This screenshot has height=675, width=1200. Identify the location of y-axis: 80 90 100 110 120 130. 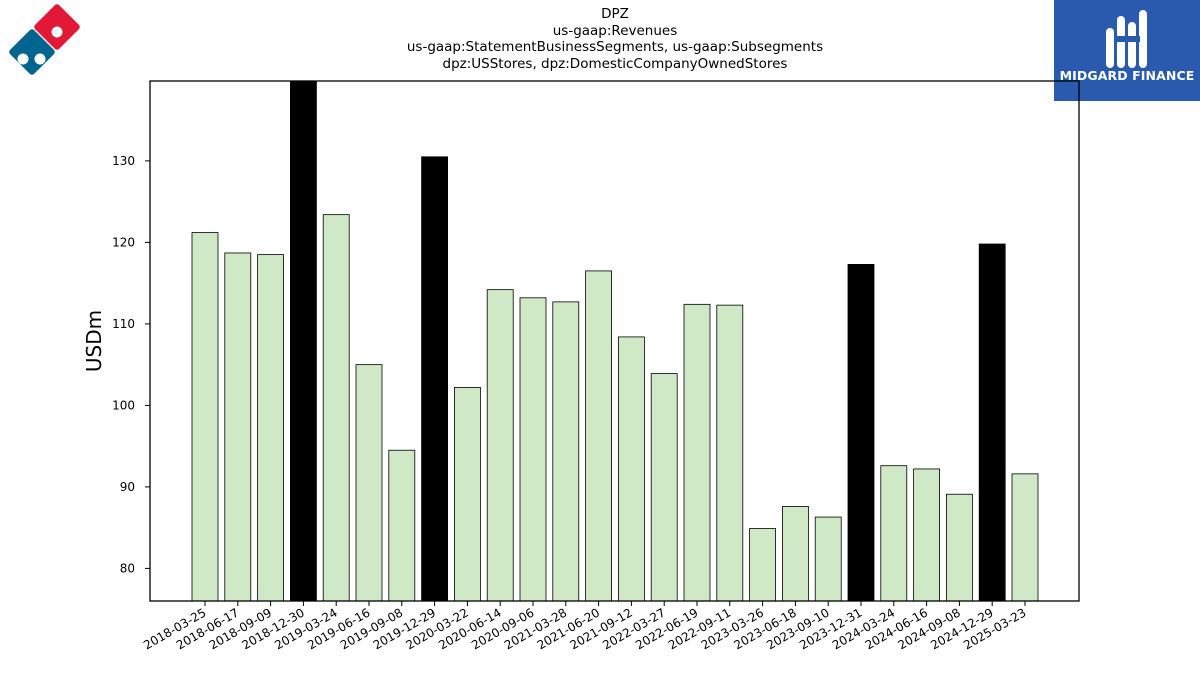
(131, 364).